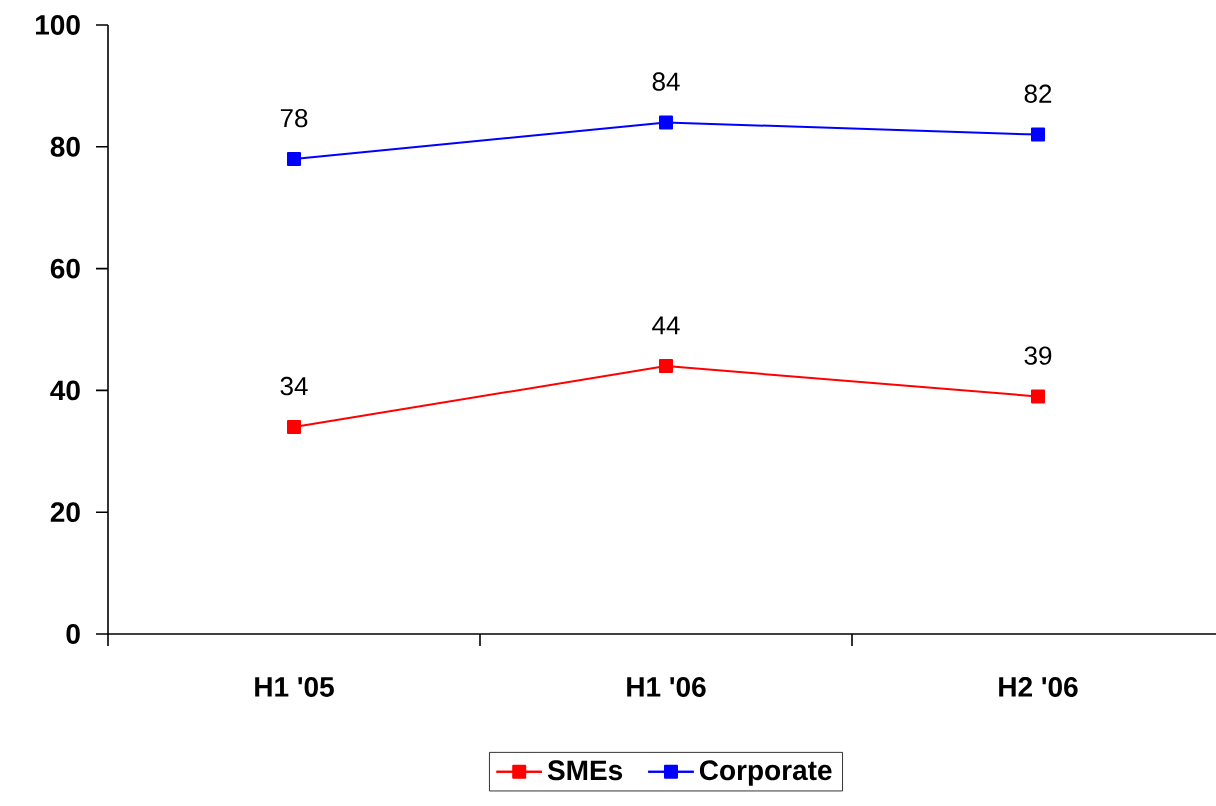 Image resolution: width=1216 pixels, height=806 pixels. What do you see at coordinates (65, 268) in the screenshot?
I see `y-tick-label: 60` at bounding box center [65, 268].